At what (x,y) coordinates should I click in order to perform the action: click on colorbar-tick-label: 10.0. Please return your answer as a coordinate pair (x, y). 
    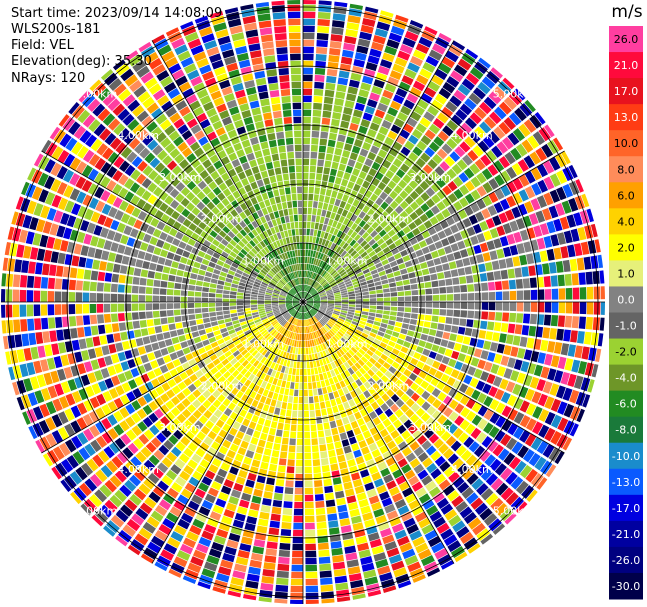
    Looking at the image, I should click on (626, 143).